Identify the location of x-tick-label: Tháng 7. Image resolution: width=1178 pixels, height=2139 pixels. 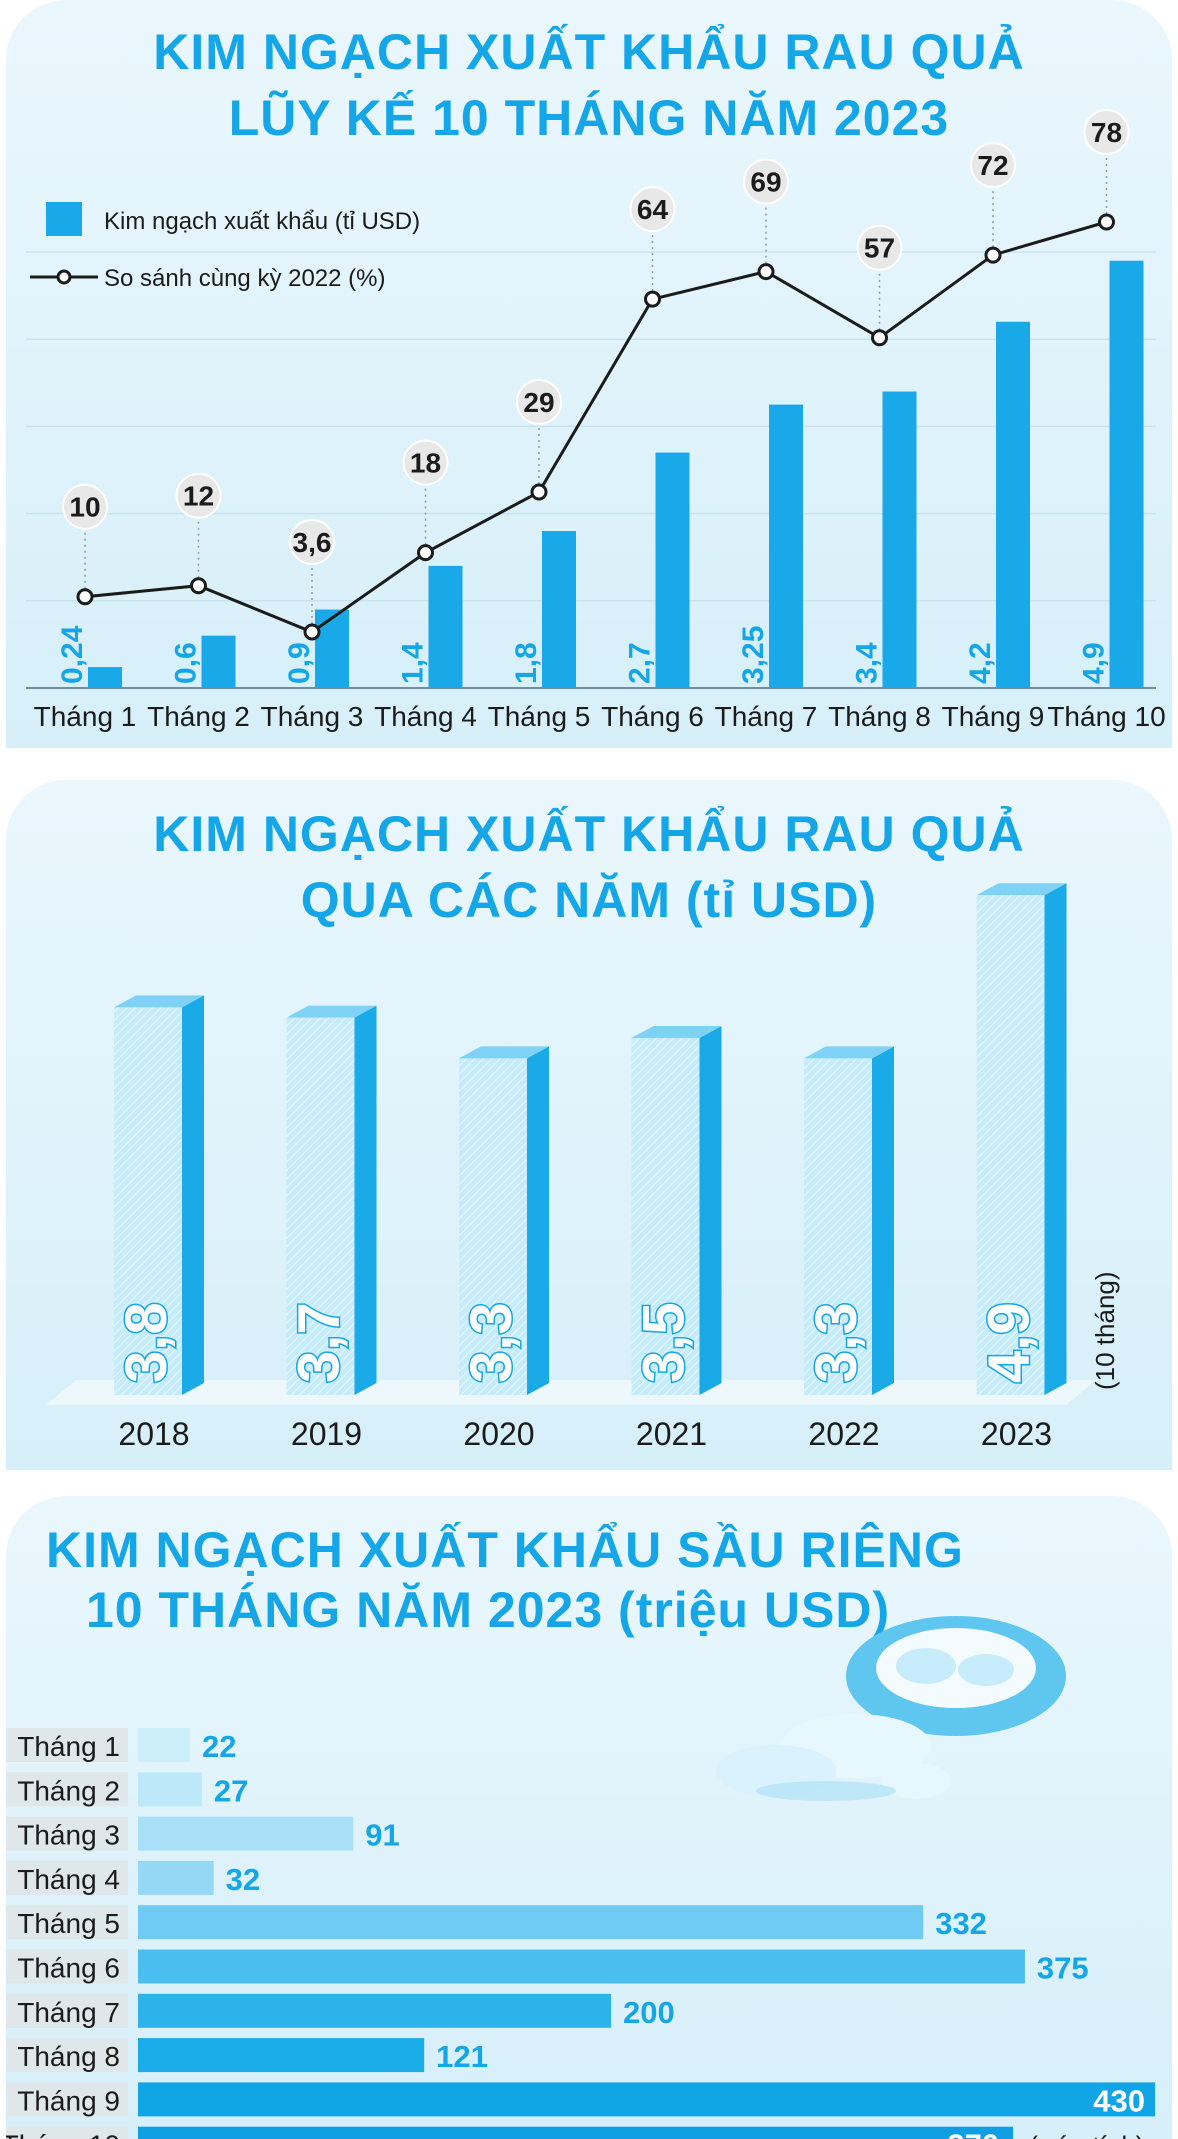
(766, 716).